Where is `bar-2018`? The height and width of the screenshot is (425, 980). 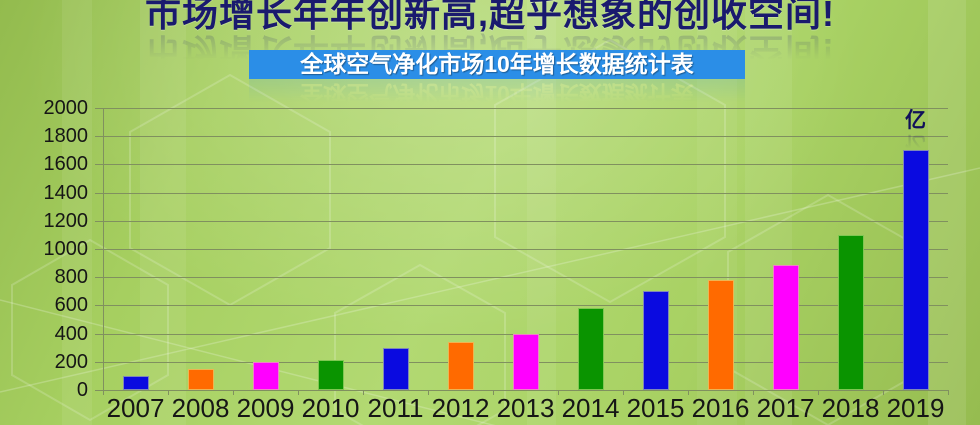
bar-2018 is located at coordinates (850, 312).